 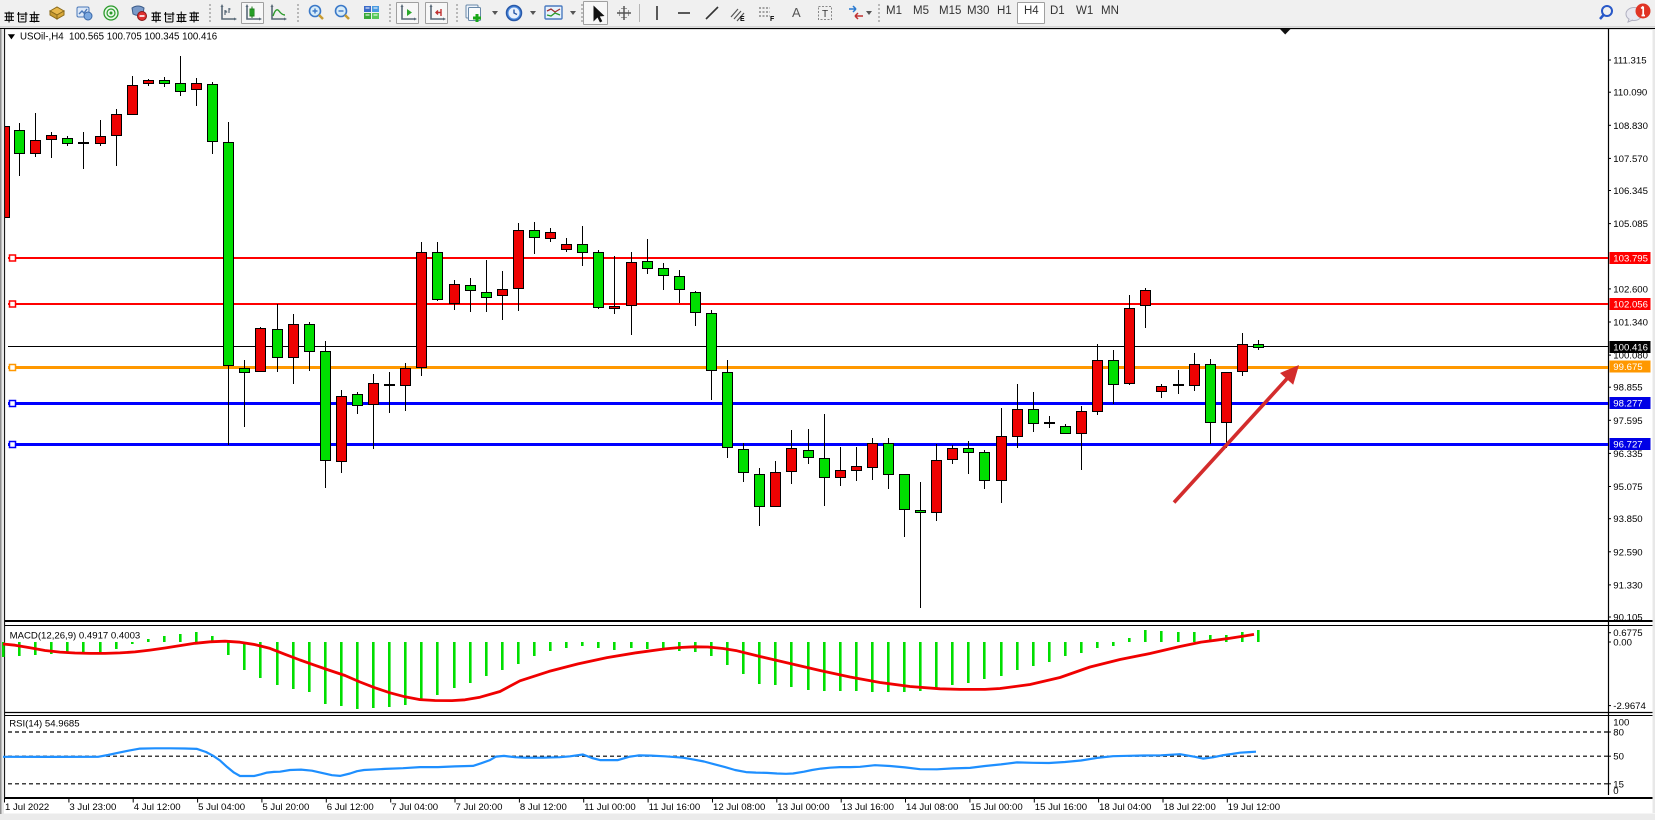 I want to click on svg-text: 100.080, so click(x=1630, y=356).